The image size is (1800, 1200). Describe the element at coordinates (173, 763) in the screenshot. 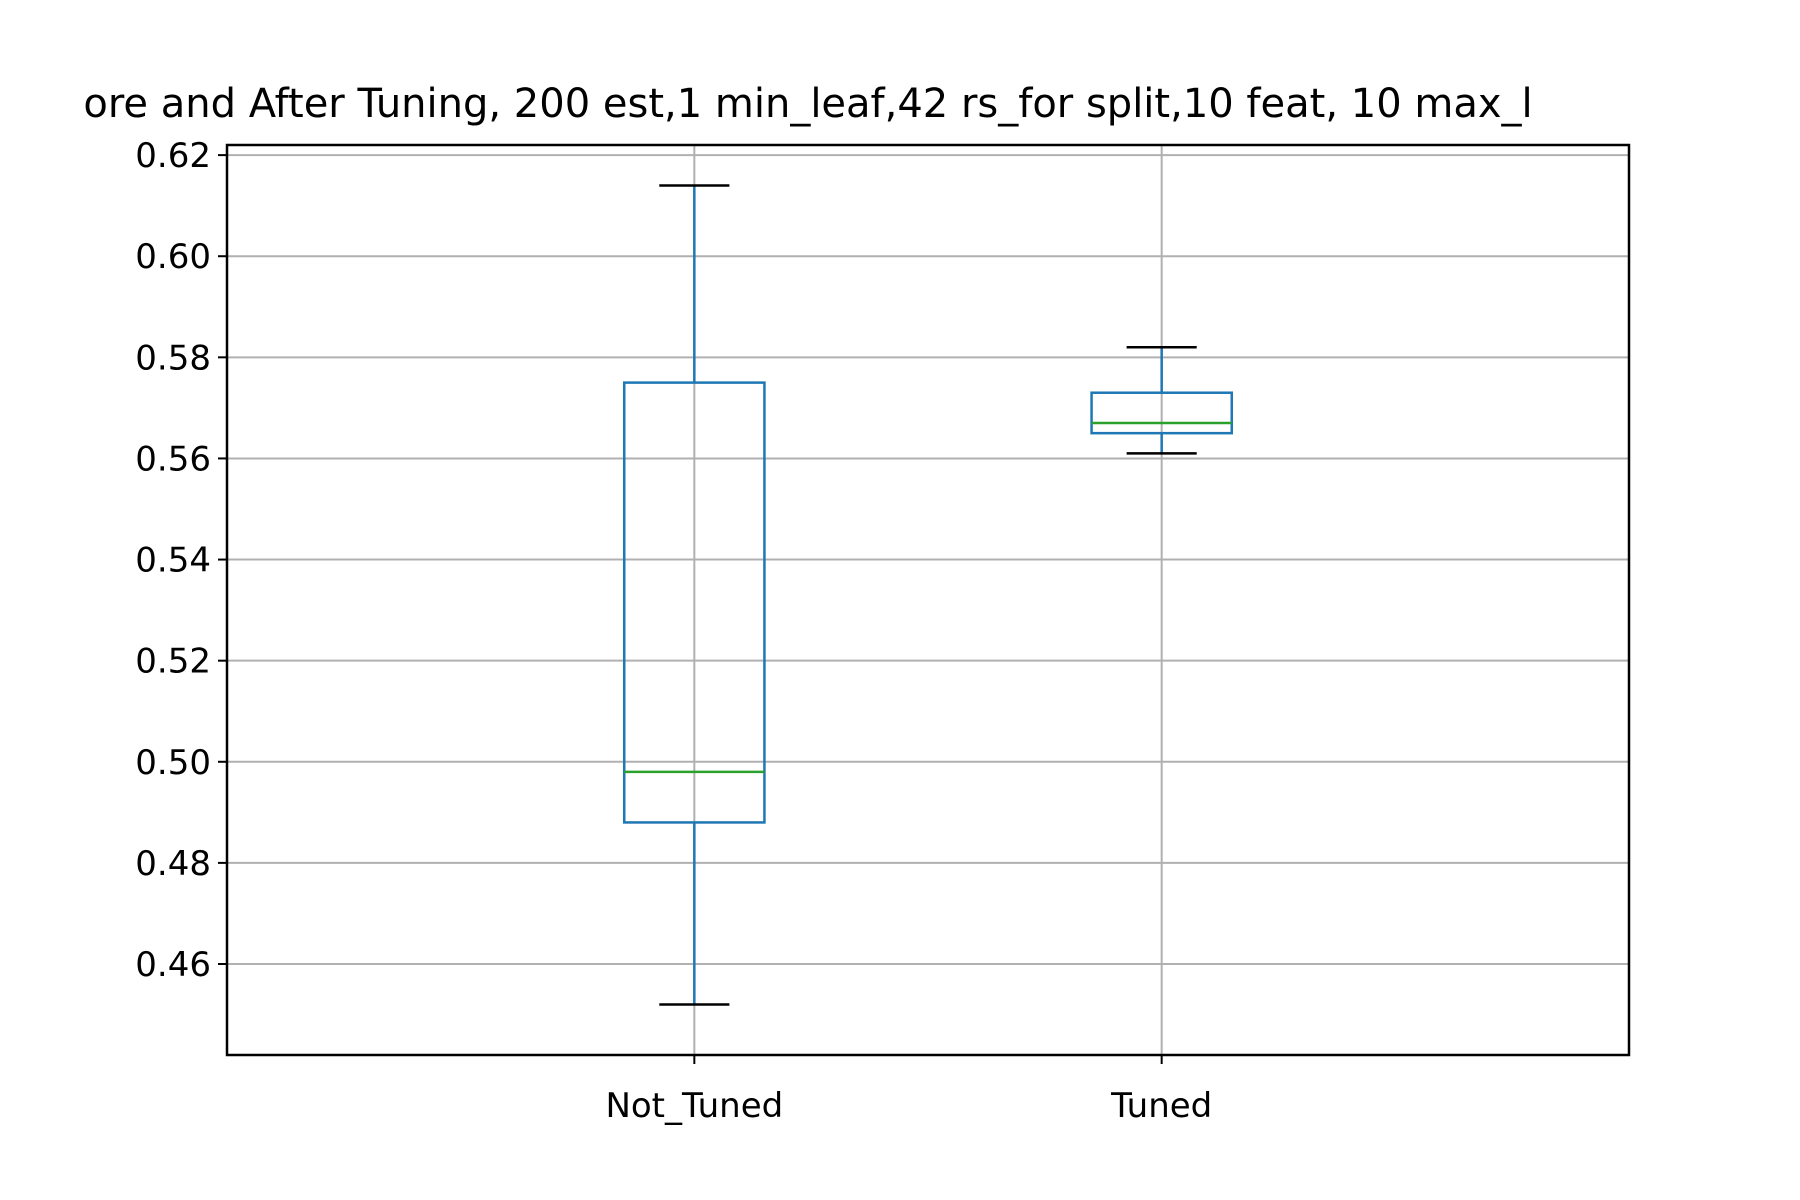

I see `y-tick-label: 0.50` at that location.